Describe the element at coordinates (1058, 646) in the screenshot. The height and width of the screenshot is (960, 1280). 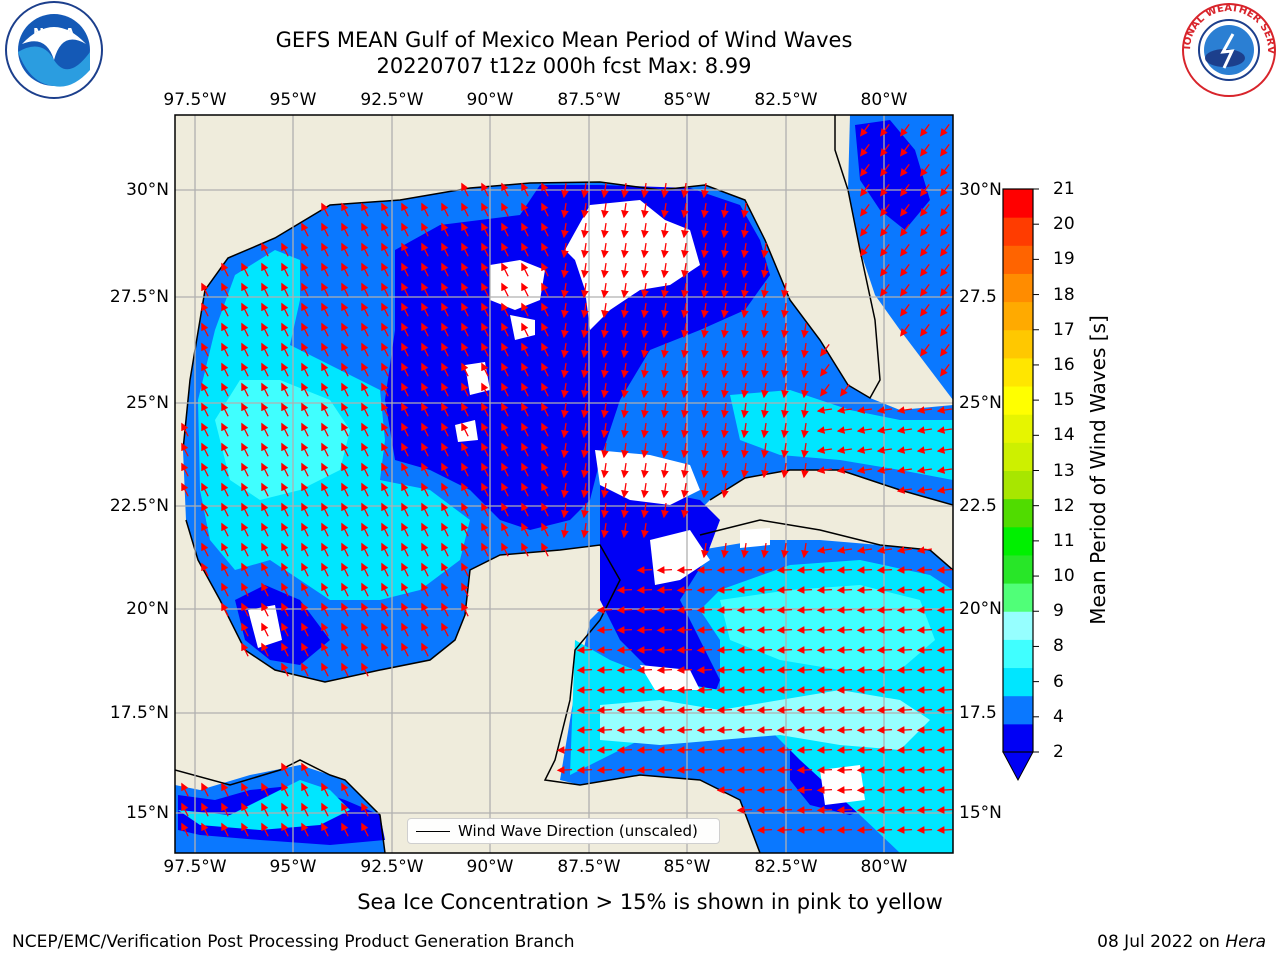
I see `colorbar-tick-label: 8` at that location.